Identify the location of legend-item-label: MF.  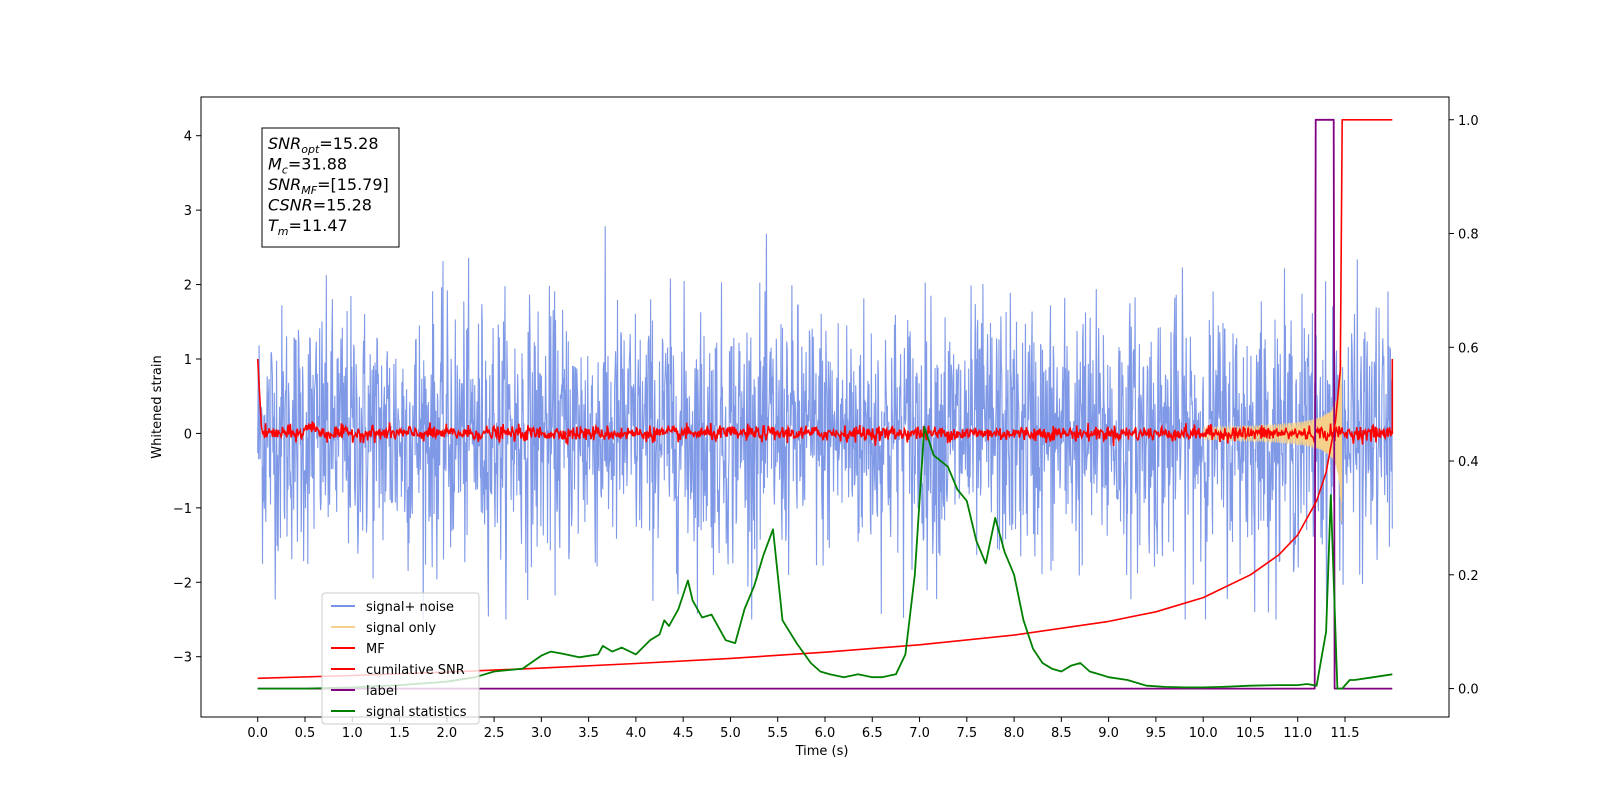
(375, 649).